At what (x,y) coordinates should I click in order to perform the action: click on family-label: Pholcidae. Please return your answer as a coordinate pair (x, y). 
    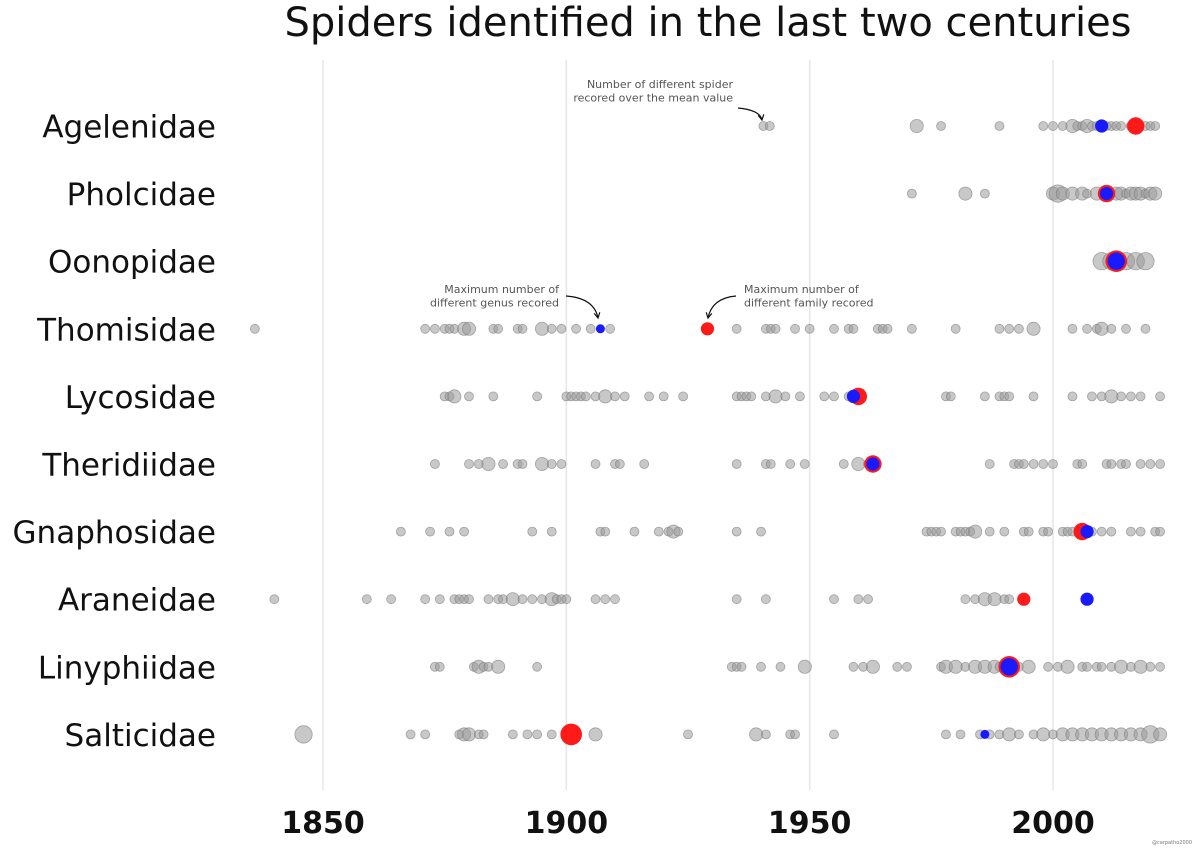
    Looking at the image, I should click on (141, 195).